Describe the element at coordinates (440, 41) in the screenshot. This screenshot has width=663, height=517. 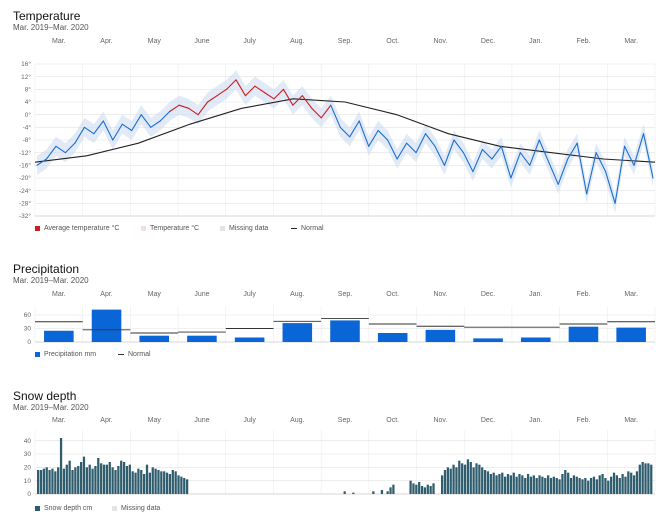
I see `month-label: Nov.` at that location.